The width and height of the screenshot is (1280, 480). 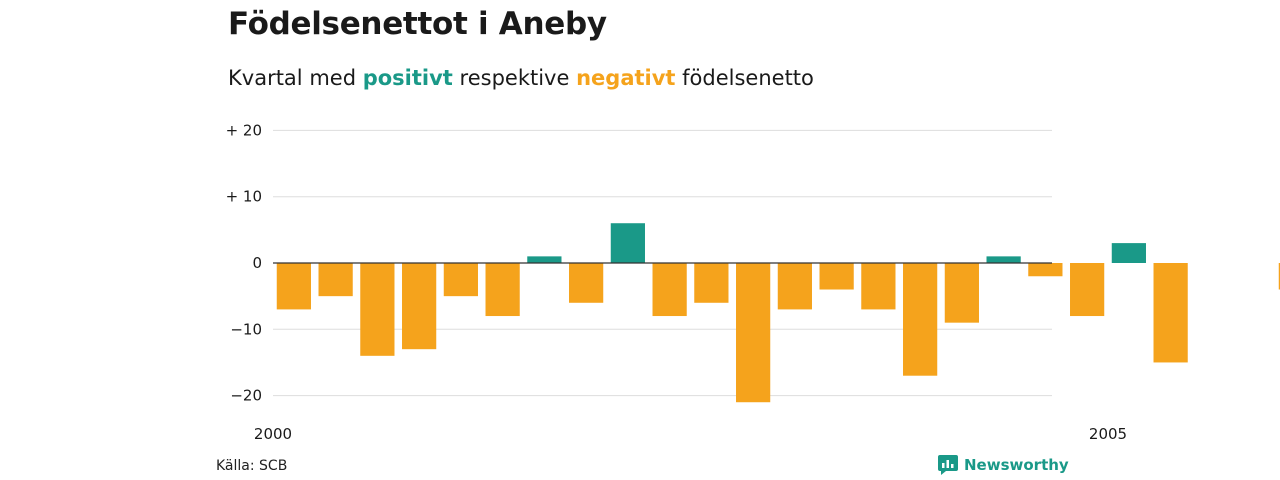 I want to click on y-tick-label: −20, so click(x=246, y=396).